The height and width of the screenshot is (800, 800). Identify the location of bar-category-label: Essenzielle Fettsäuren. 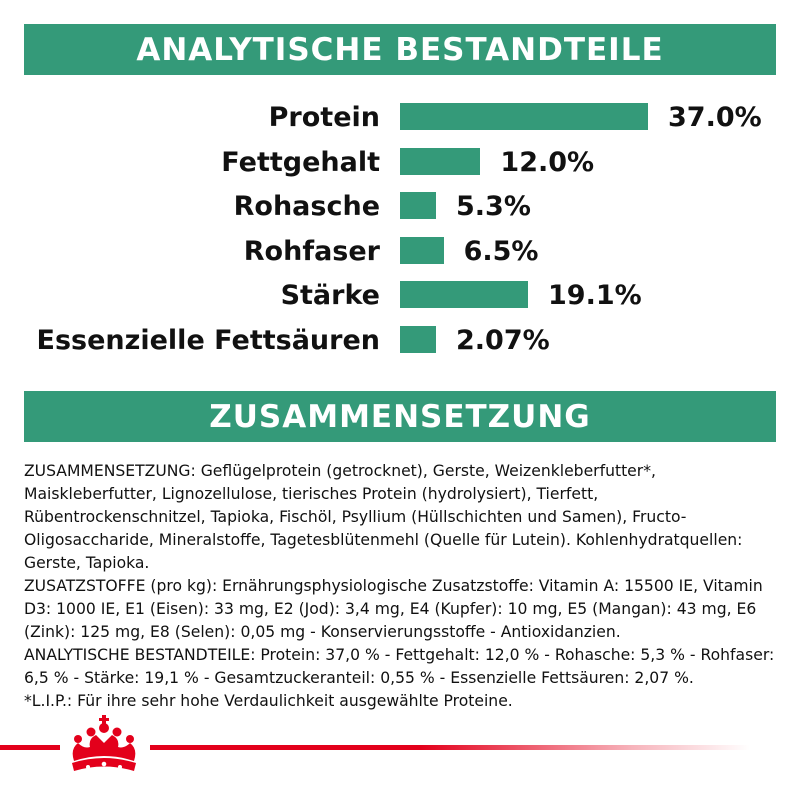
(208, 340).